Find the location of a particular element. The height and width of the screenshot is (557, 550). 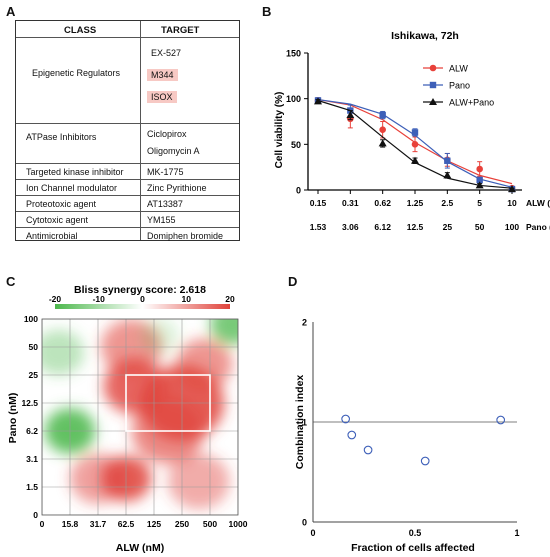

table-row: Antimicrobial Domiphen bromide is located at coordinates (127, 234).